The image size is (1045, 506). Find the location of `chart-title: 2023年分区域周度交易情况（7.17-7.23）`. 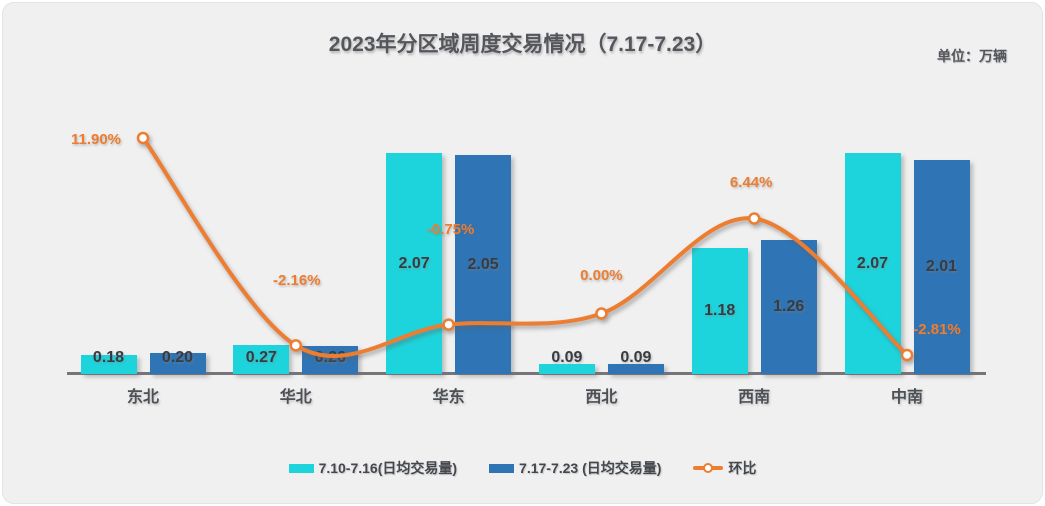

chart-title: 2023年分区域周度交易情况（7.17-7.23） is located at coordinates (522, 44).